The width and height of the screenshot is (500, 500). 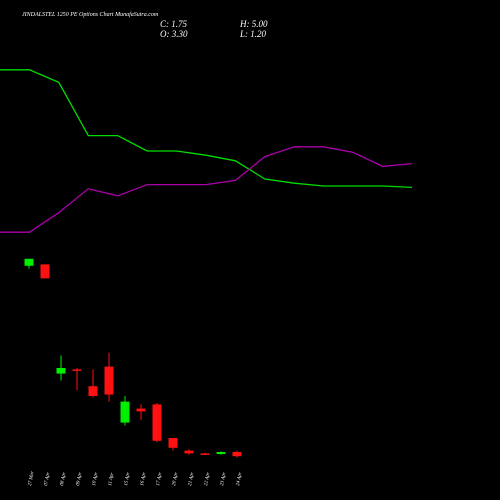 I want to click on info-low: L: 1.20, so click(x=253, y=34).